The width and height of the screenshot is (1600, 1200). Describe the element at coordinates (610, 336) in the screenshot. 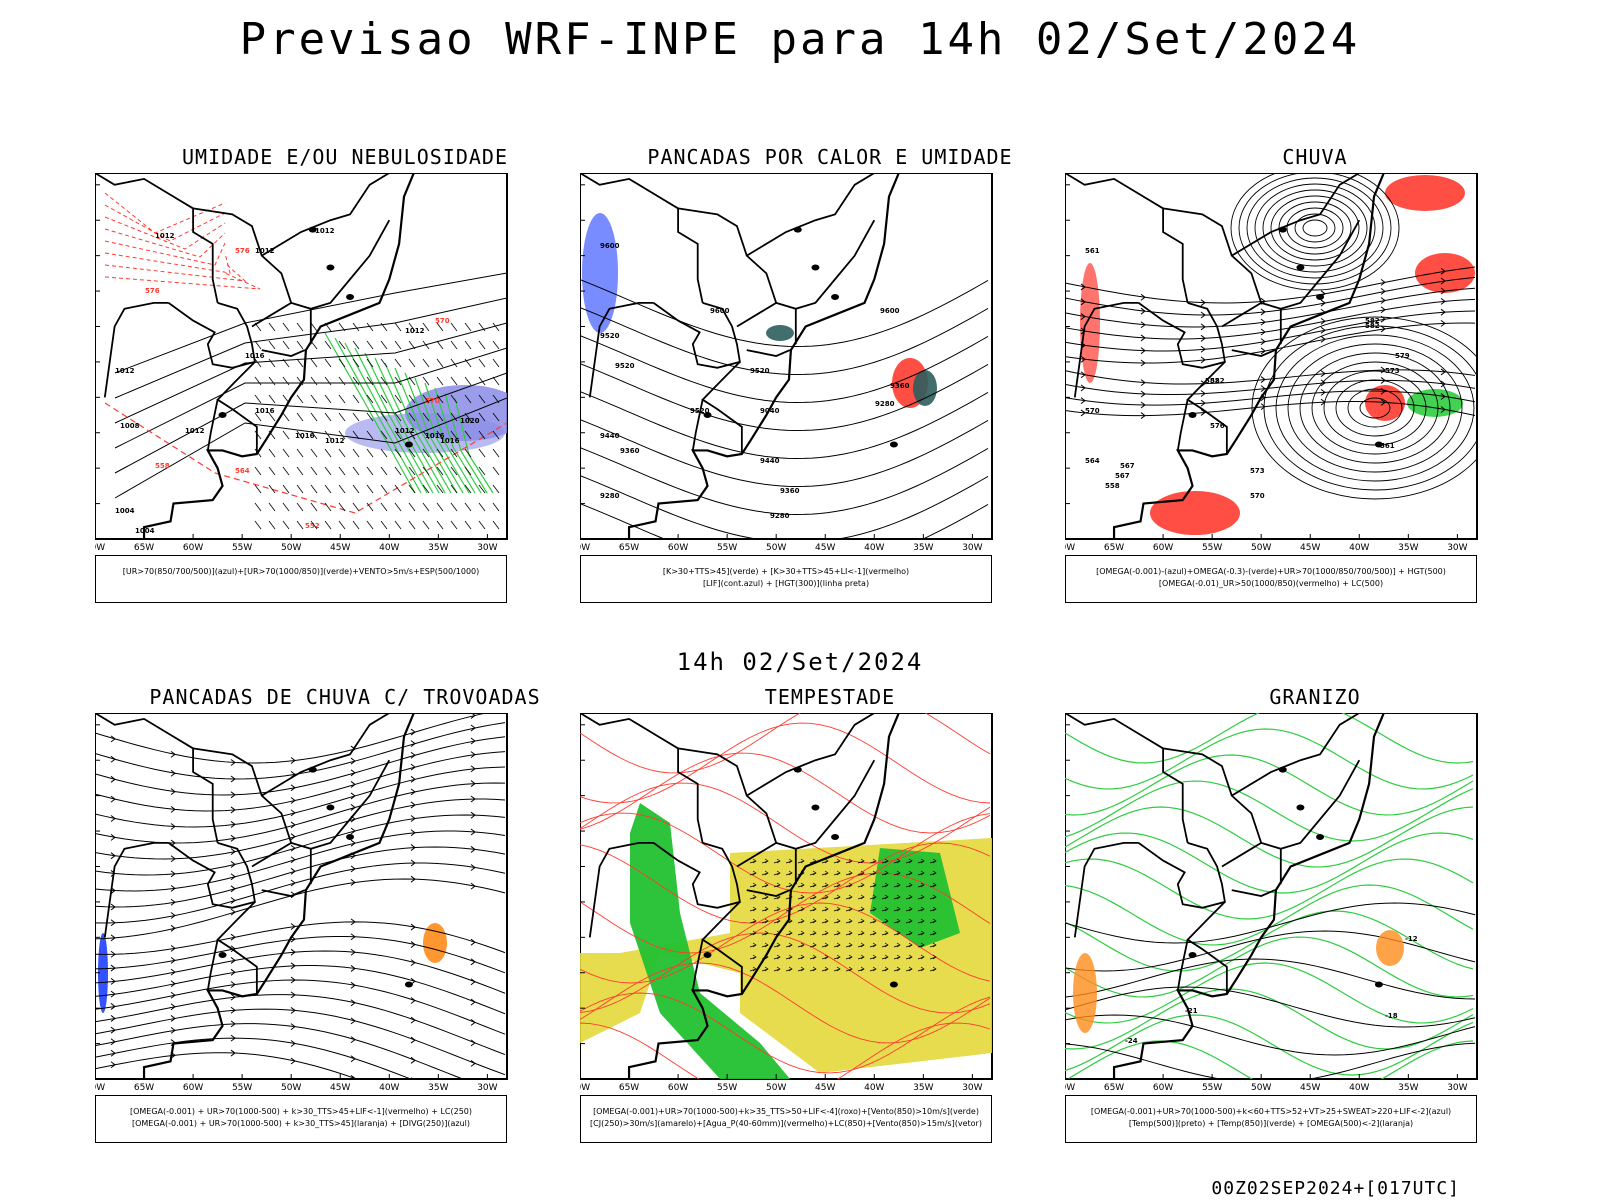

I see `contour-label: 9520` at that location.